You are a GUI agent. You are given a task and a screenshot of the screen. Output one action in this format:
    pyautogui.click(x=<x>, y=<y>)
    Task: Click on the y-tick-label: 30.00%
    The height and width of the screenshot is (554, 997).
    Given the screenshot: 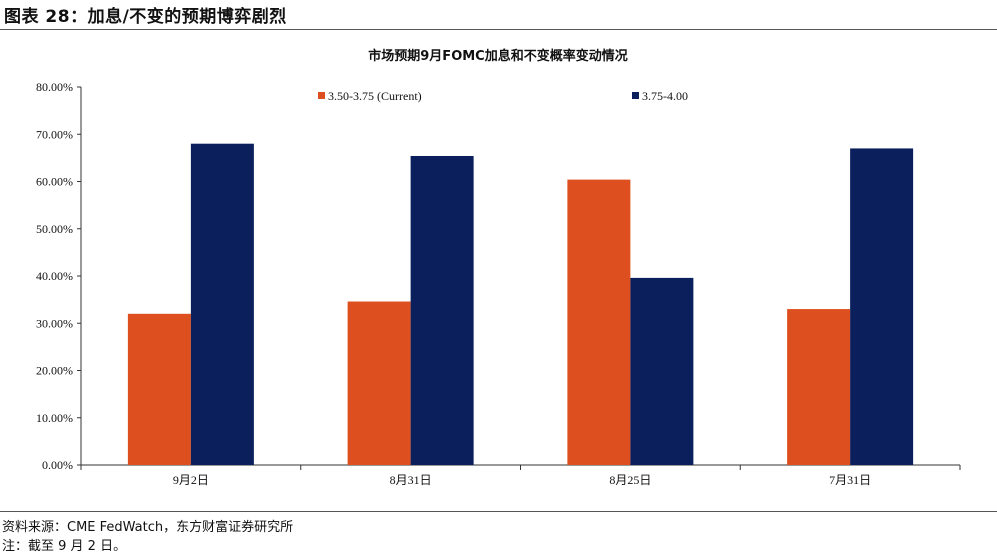 What is the action you would take?
    pyautogui.click(x=54, y=323)
    